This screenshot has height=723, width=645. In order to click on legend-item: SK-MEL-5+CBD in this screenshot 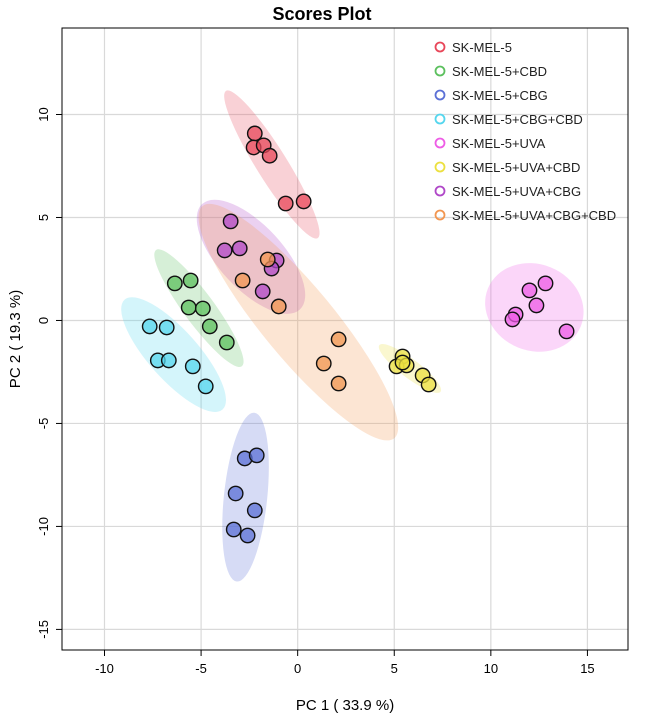, I will do `click(490, 71)`.